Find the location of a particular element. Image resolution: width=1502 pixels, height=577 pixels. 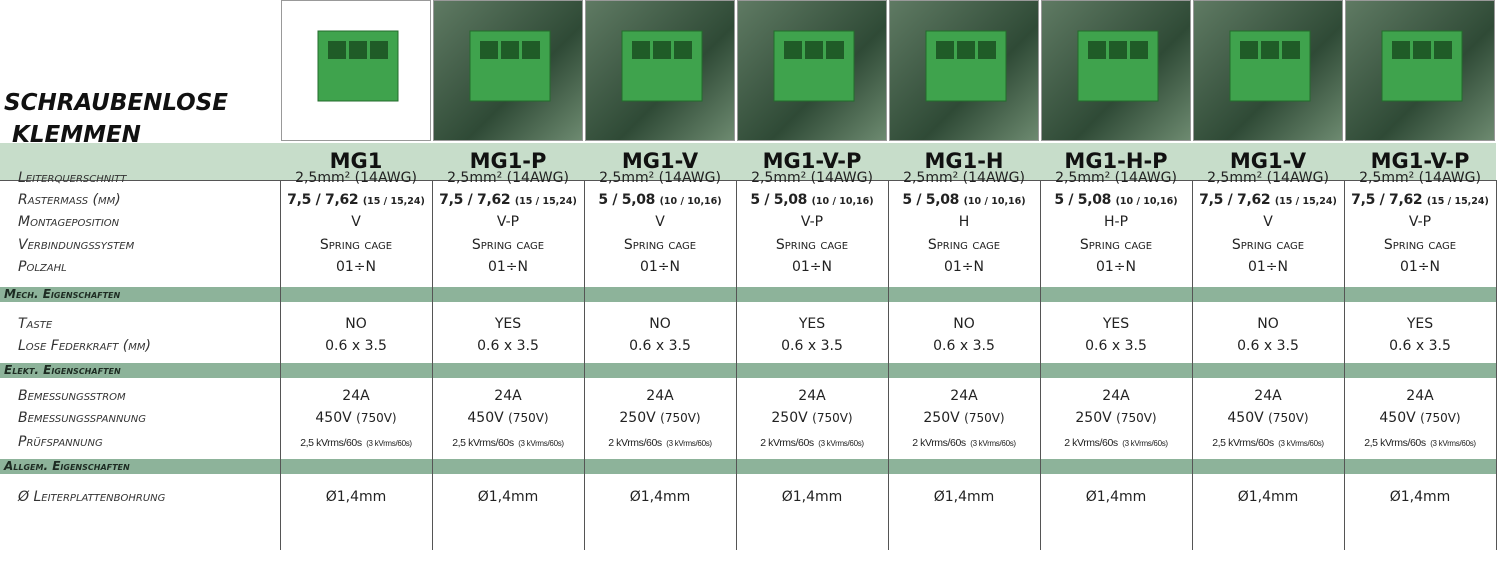

value-sub: (10 / 10,16) is located at coordinates (842, 201).